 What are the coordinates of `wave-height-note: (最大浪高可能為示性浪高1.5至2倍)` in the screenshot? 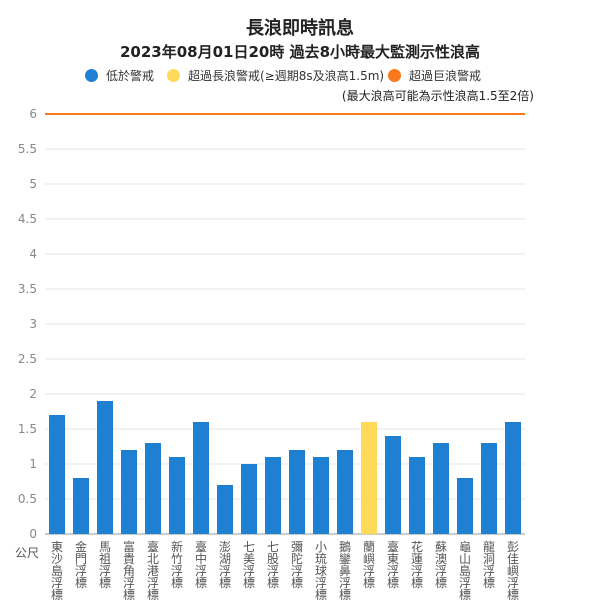 It's located at (437, 96).